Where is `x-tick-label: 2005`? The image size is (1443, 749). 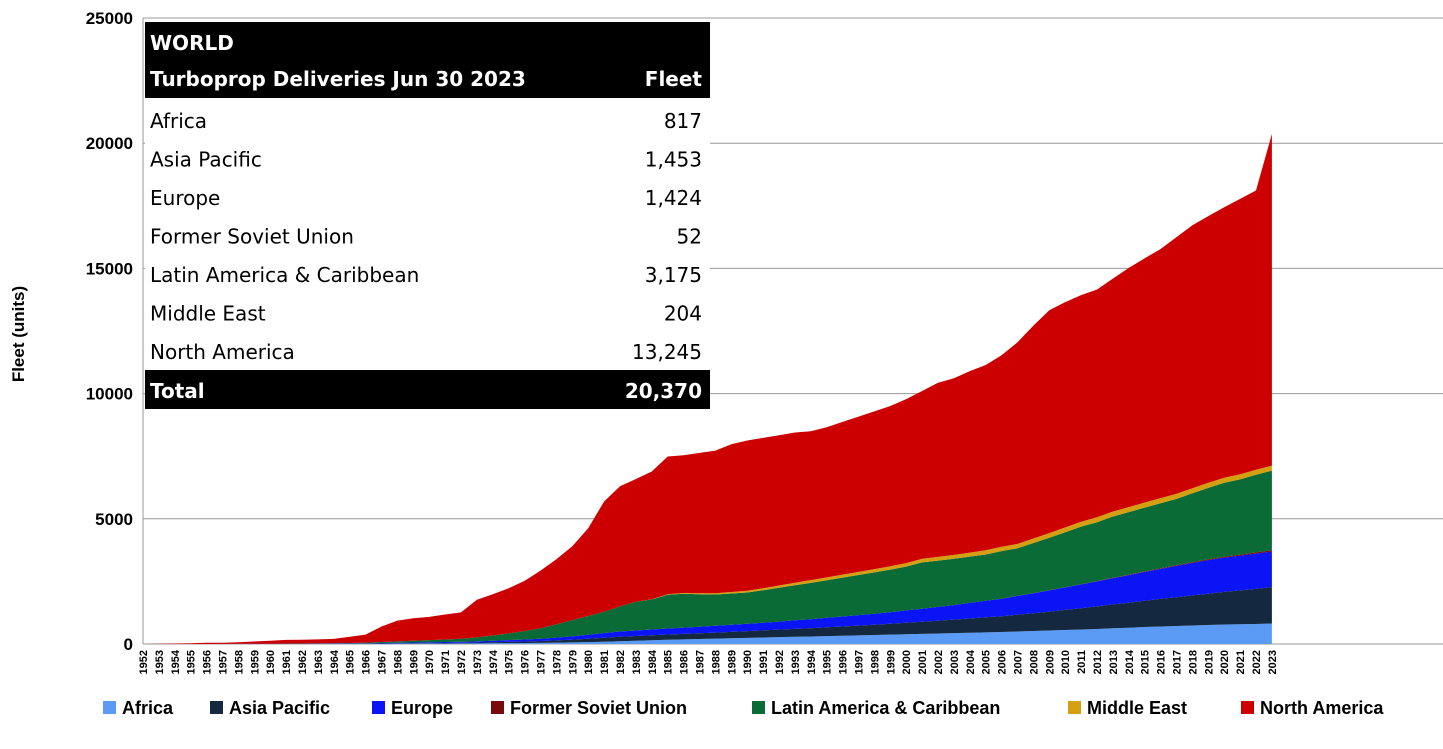
x-tick-label: 2005 is located at coordinates (987, 662).